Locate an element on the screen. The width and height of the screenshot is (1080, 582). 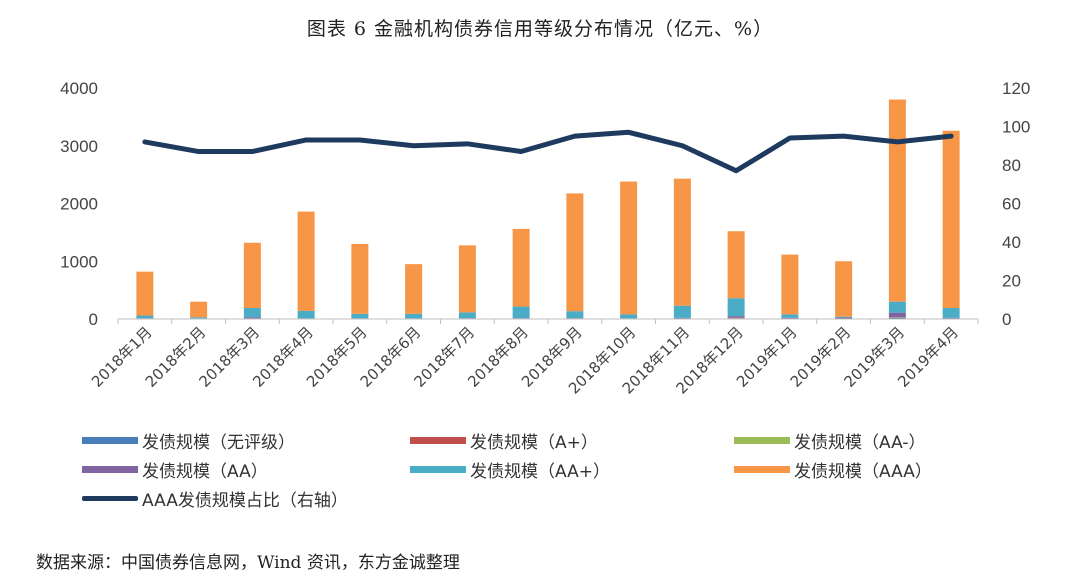
line-layer is located at coordinates (548, 151).